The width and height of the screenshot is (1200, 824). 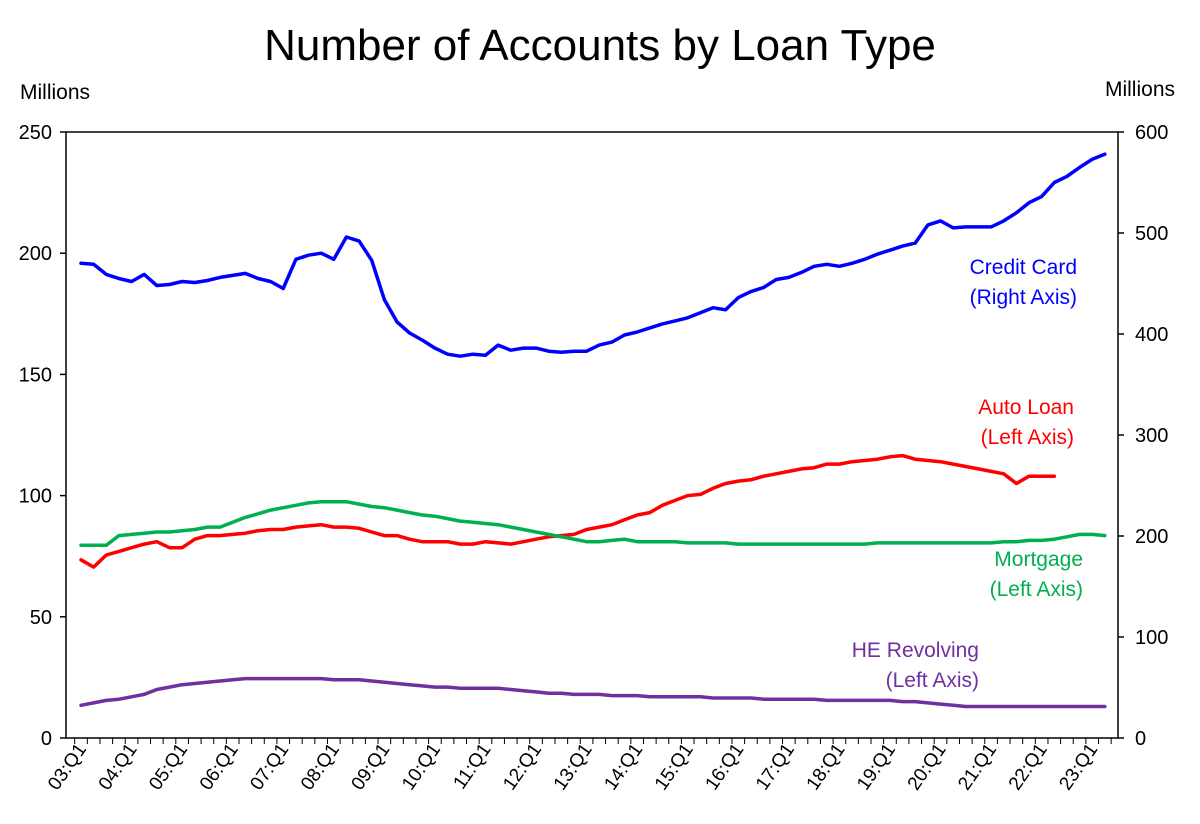 What do you see at coordinates (593, 523) in the screenshot?
I see `series-line-mortgage` at bounding box center [593, 523].